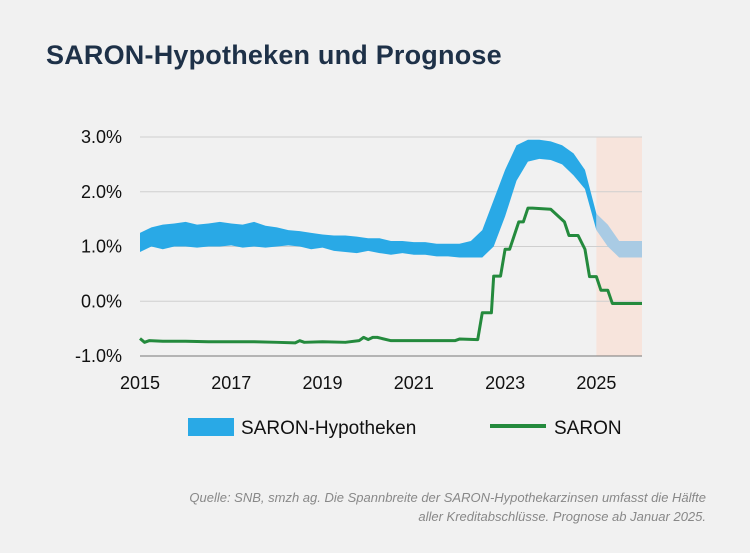 Image resolution: width=750 pixels, height=553 pixels. What do you see at coordinates (323, 383) in the screenshot?
I see `x-tick-label: 2019` at bounding box center [323, 383].